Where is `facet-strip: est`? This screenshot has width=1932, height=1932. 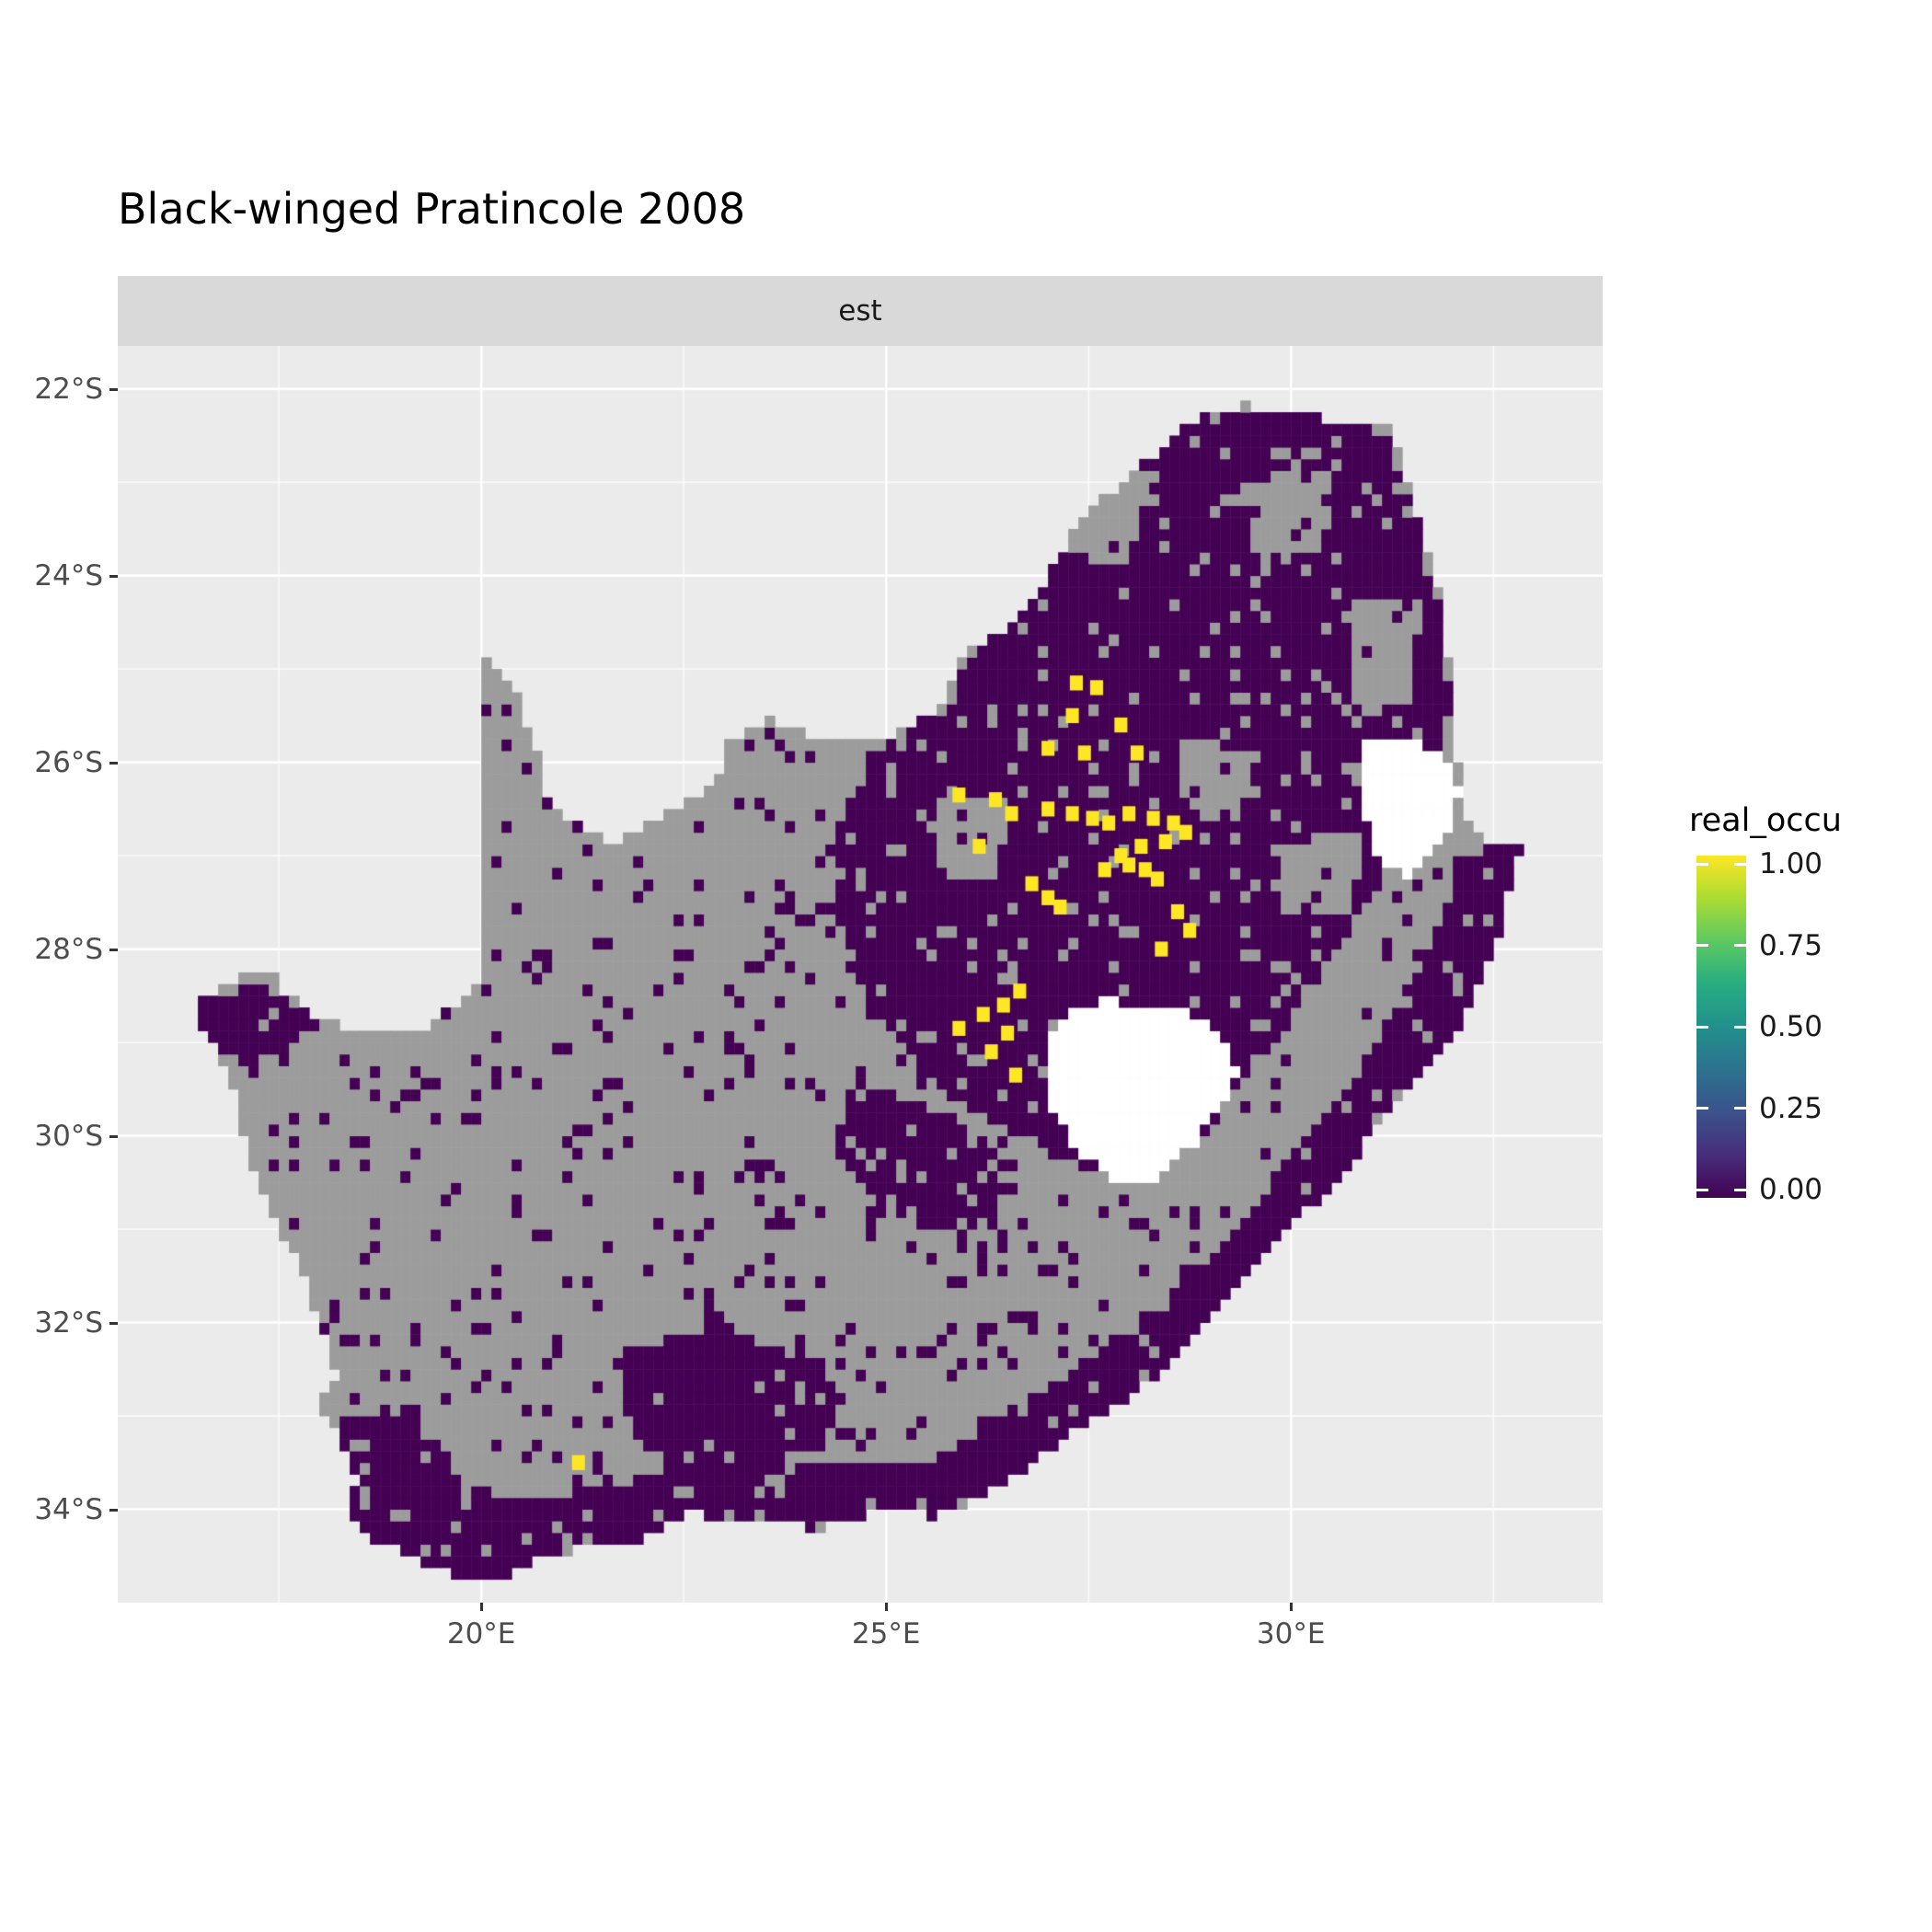
facet-strip: est is located at coordinates (860, 311).